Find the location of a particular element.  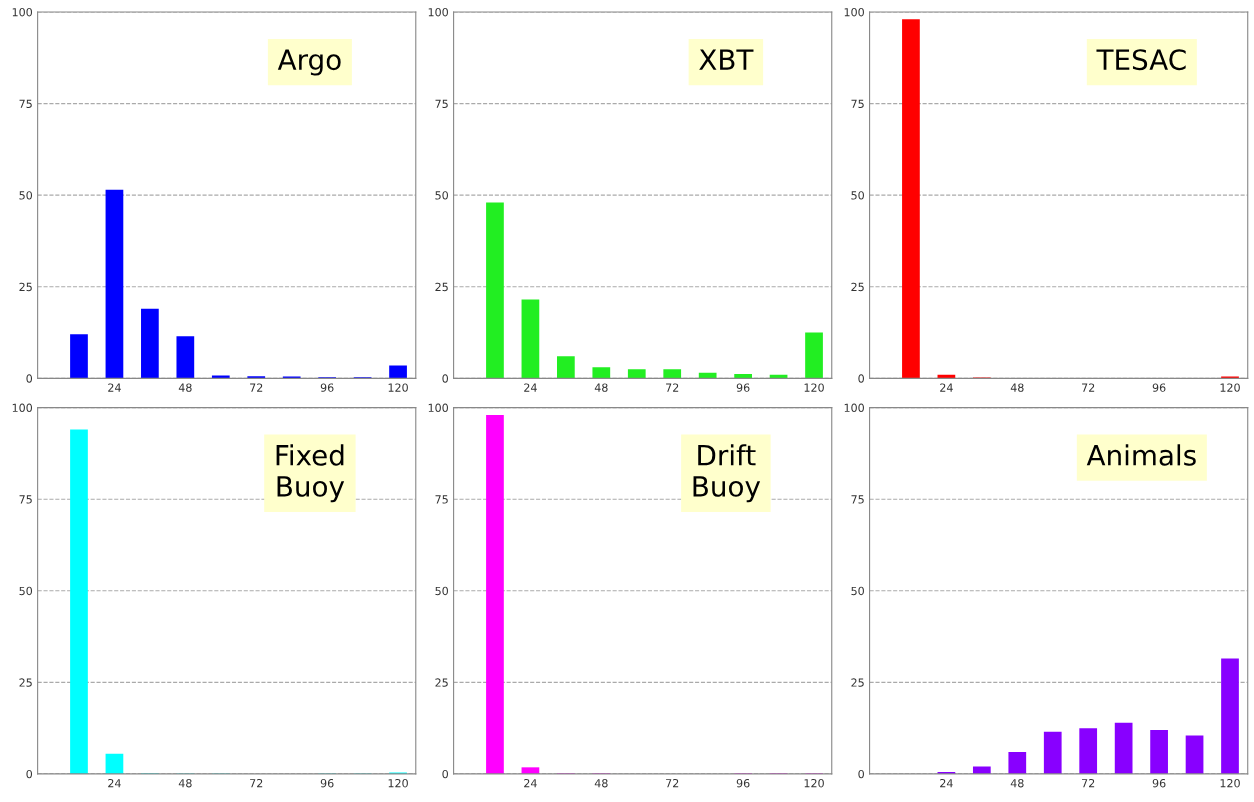

text: XBT is located at coordinates (726, 59).